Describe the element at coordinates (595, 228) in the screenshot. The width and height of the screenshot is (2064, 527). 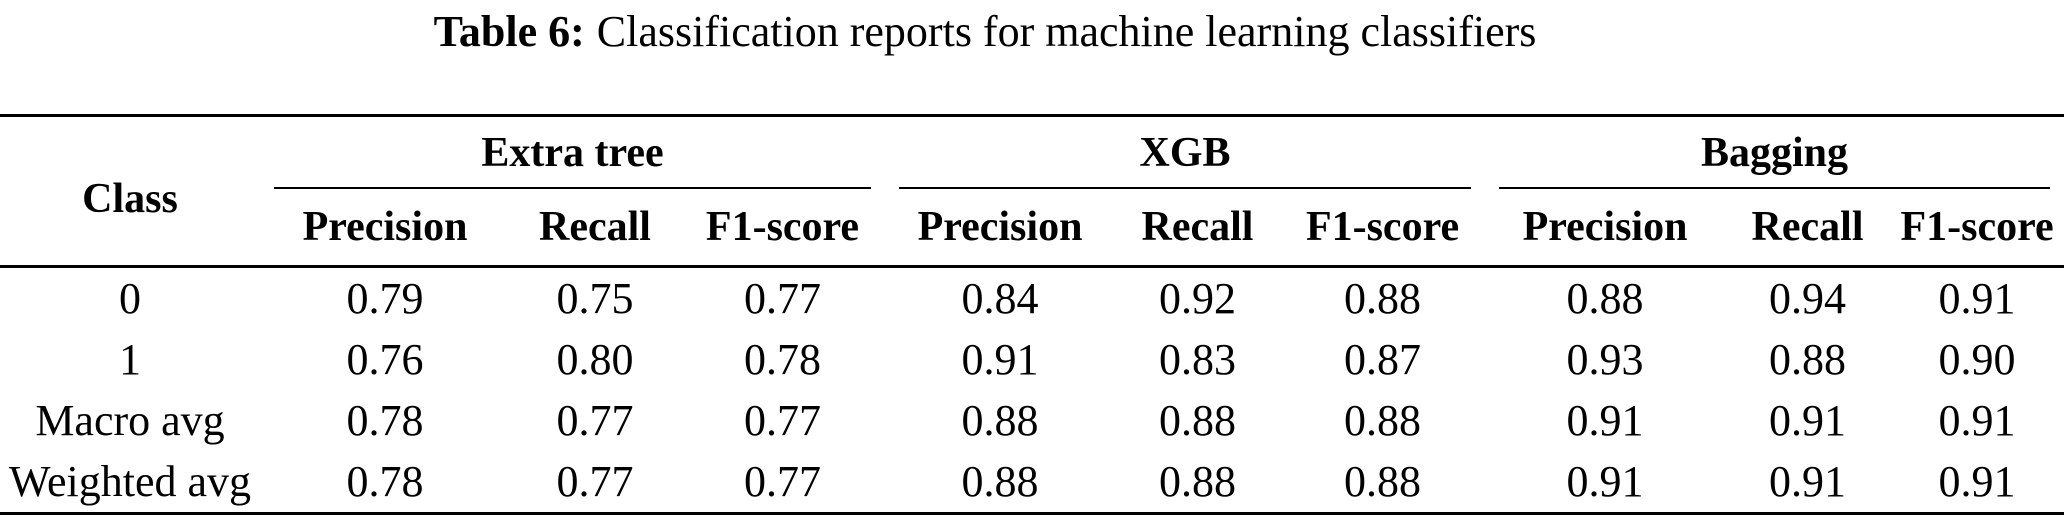
I see `column-header-et-recall: Recall` at that location.